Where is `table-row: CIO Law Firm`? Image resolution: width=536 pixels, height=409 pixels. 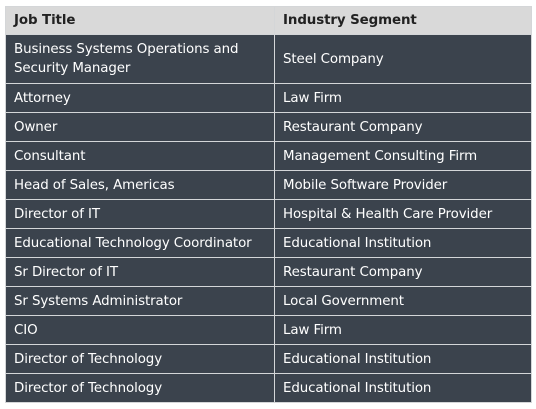 table-row: CIO Law Firm is located at coordinates (268, 330).